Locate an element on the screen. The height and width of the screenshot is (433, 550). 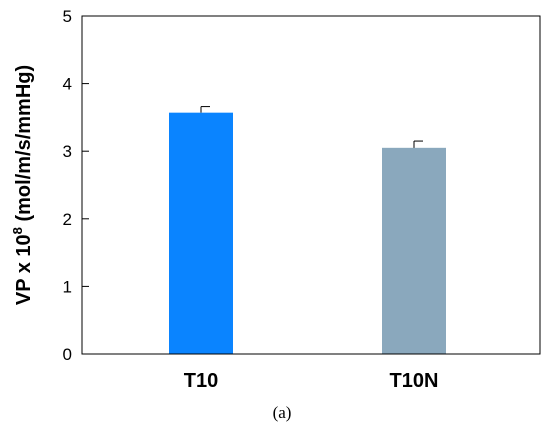
y-tick-label: 1 is located at coordinates (67, 286).